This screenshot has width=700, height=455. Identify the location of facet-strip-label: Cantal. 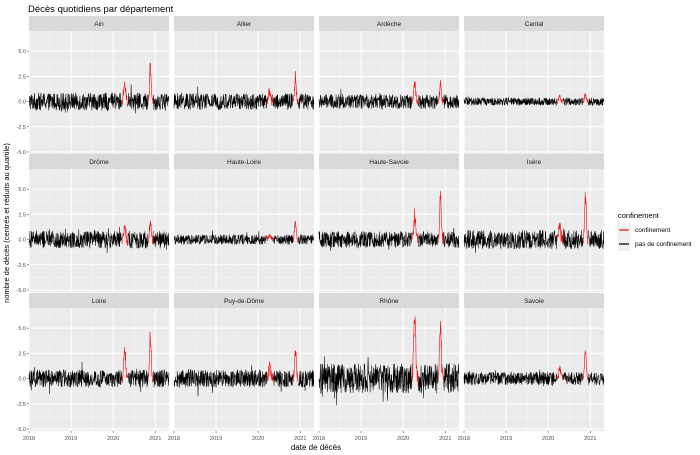
(534, 24).